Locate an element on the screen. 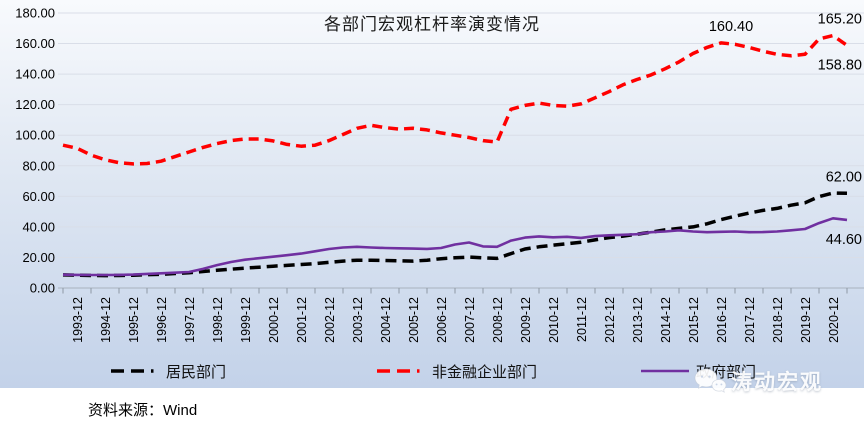 The image size is (864, 428). x-axis-label: 1996-12 is located at coordinates (162, 320).